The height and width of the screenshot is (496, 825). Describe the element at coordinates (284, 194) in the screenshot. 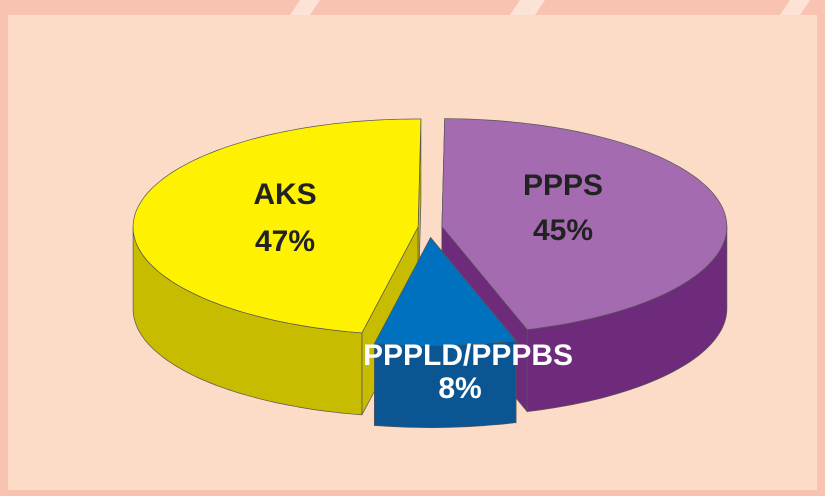

I see `slice-label: AKS` at that location.